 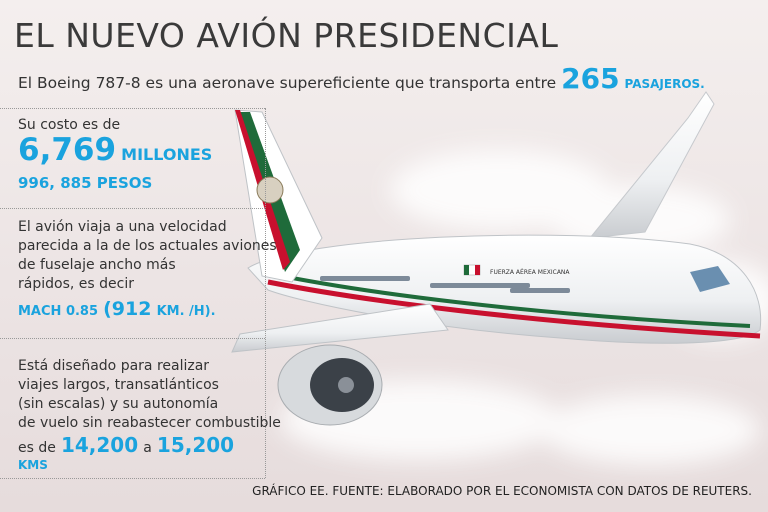 I want to click on cost-number: 6,769, so click(x=67, y=150).